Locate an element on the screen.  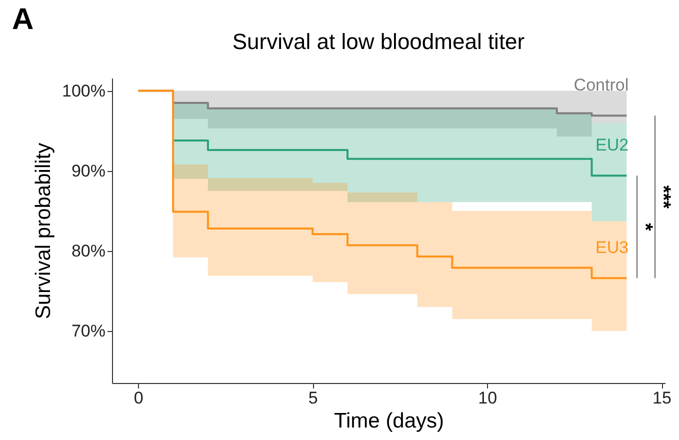
chart-title: Survival at low bloodmeal titer is located at coordinates (378, 41).